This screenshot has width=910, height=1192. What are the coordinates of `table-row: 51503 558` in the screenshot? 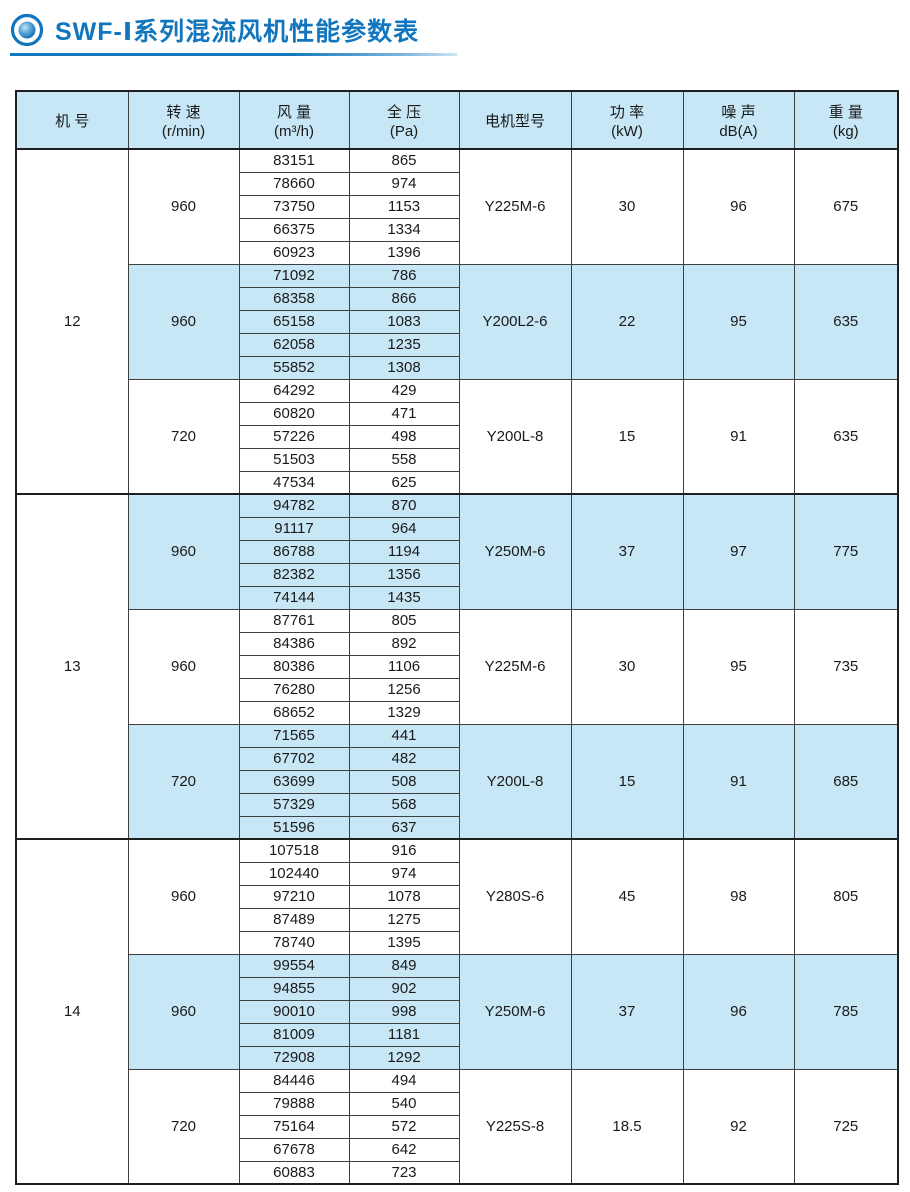 It's located at (457, 459).